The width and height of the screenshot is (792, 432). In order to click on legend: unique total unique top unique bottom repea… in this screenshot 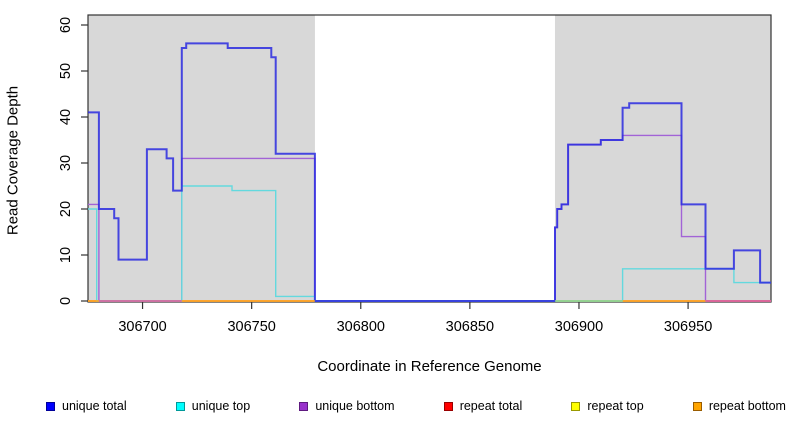, I will do `click(416, 406)`.